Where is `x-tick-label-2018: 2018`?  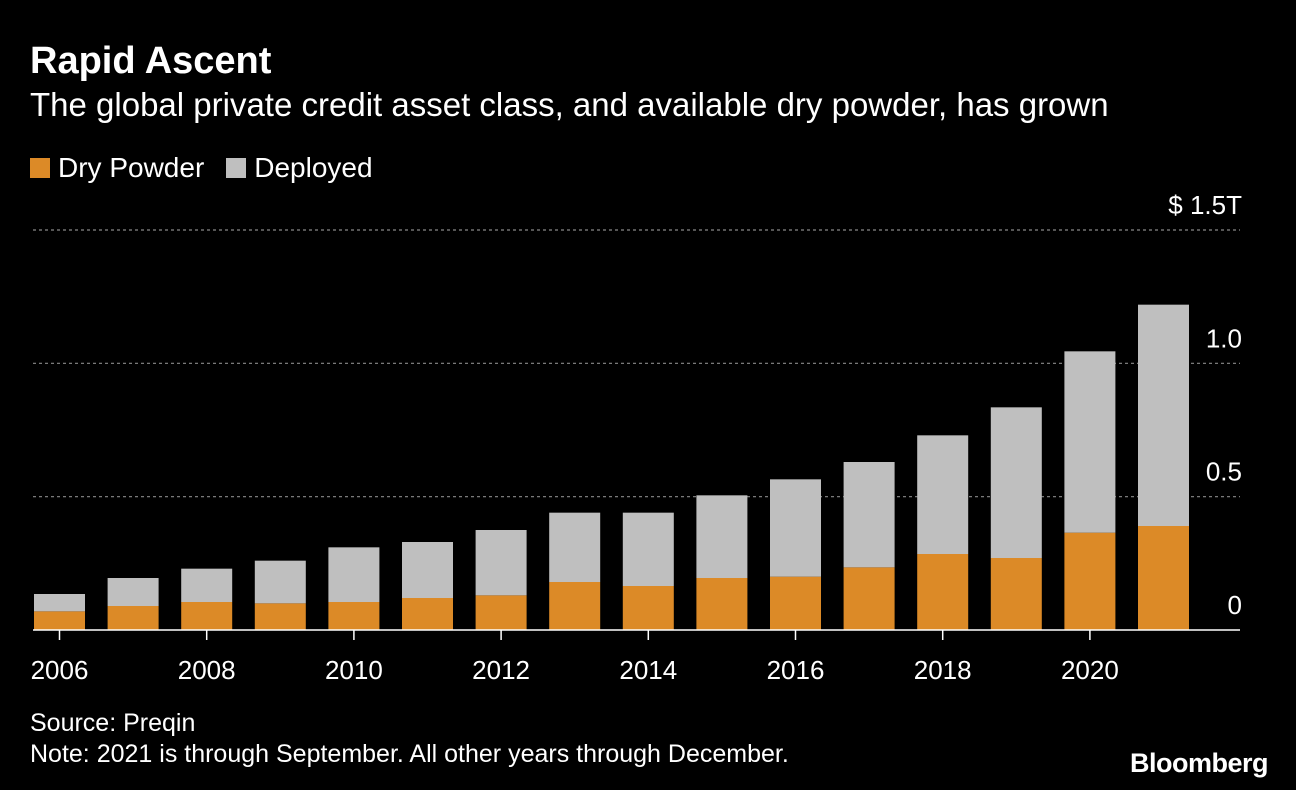 x-tick-label-2018: 2018 is located at coordinates (943, 670).